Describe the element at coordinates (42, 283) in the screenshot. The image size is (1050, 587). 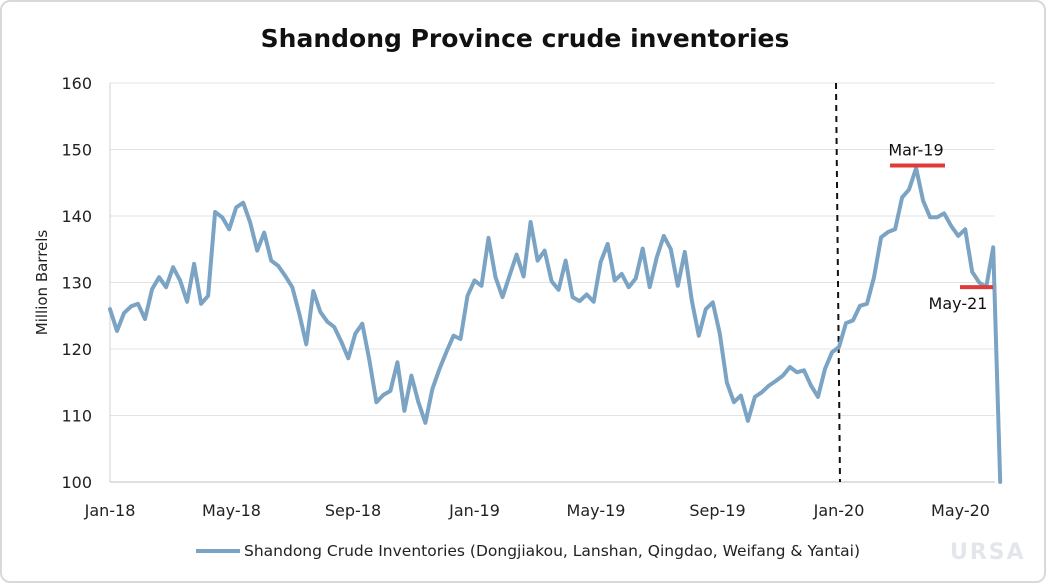
I see `y-axis-title: Million Barrels` at that location.